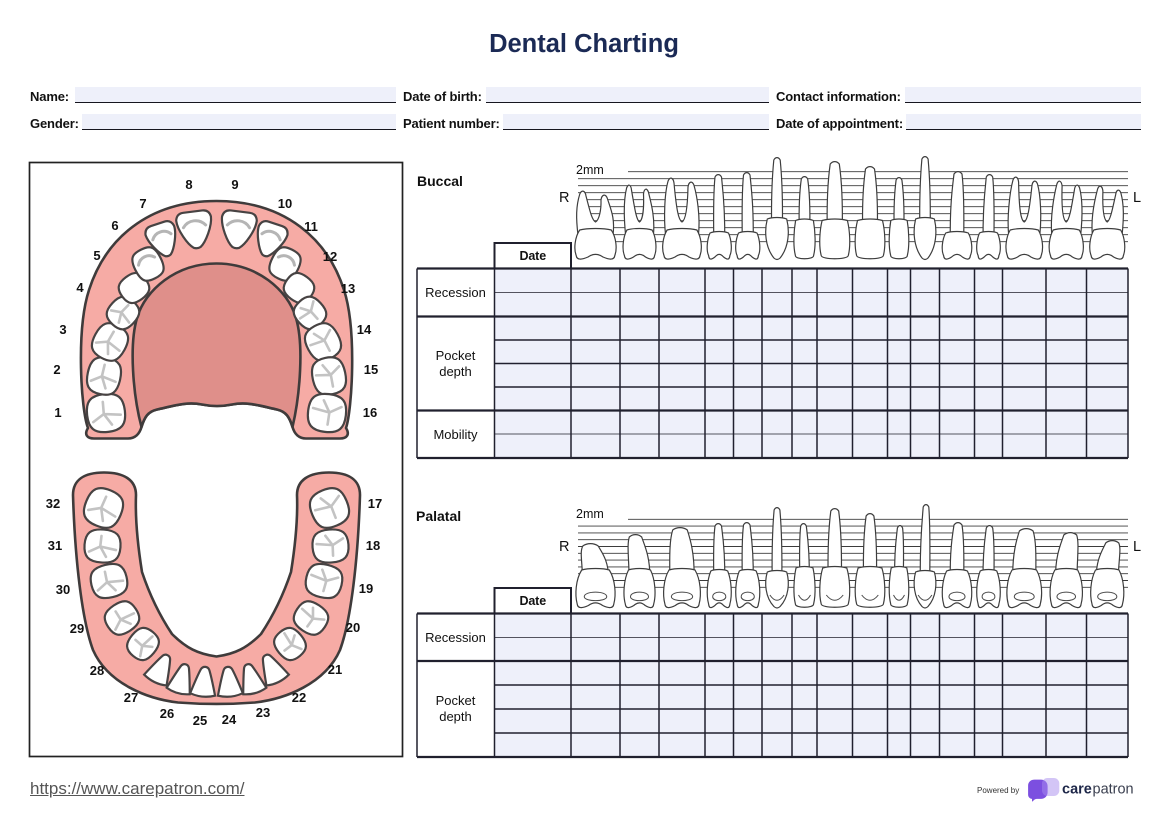 The image size is (1168, 820). Describe the element at coordinates (142, 203) in the screenshot. I see `svg-text: 7` at that location.